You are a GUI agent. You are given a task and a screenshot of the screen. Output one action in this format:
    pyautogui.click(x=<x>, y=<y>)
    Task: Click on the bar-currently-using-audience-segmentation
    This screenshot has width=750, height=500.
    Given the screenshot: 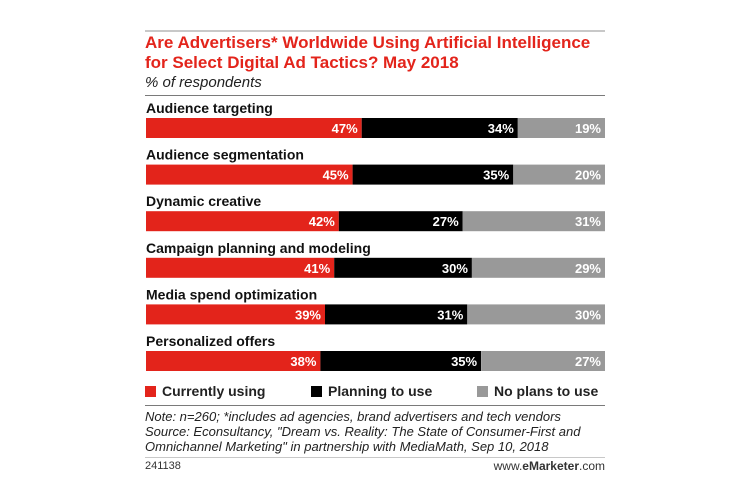 What is the action you would take?
    pyautogui.click(x=249, y=174)
    